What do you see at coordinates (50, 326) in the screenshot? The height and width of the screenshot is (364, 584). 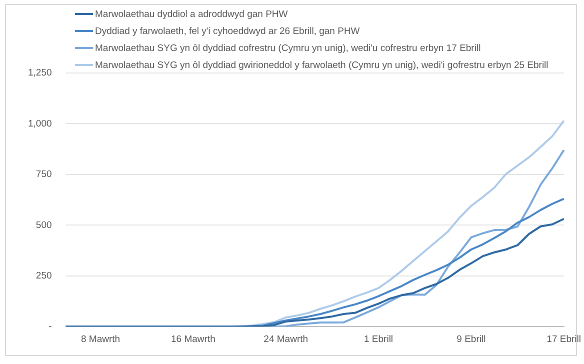 I see `y-tick-label: -` at bounding box center [50, 326].